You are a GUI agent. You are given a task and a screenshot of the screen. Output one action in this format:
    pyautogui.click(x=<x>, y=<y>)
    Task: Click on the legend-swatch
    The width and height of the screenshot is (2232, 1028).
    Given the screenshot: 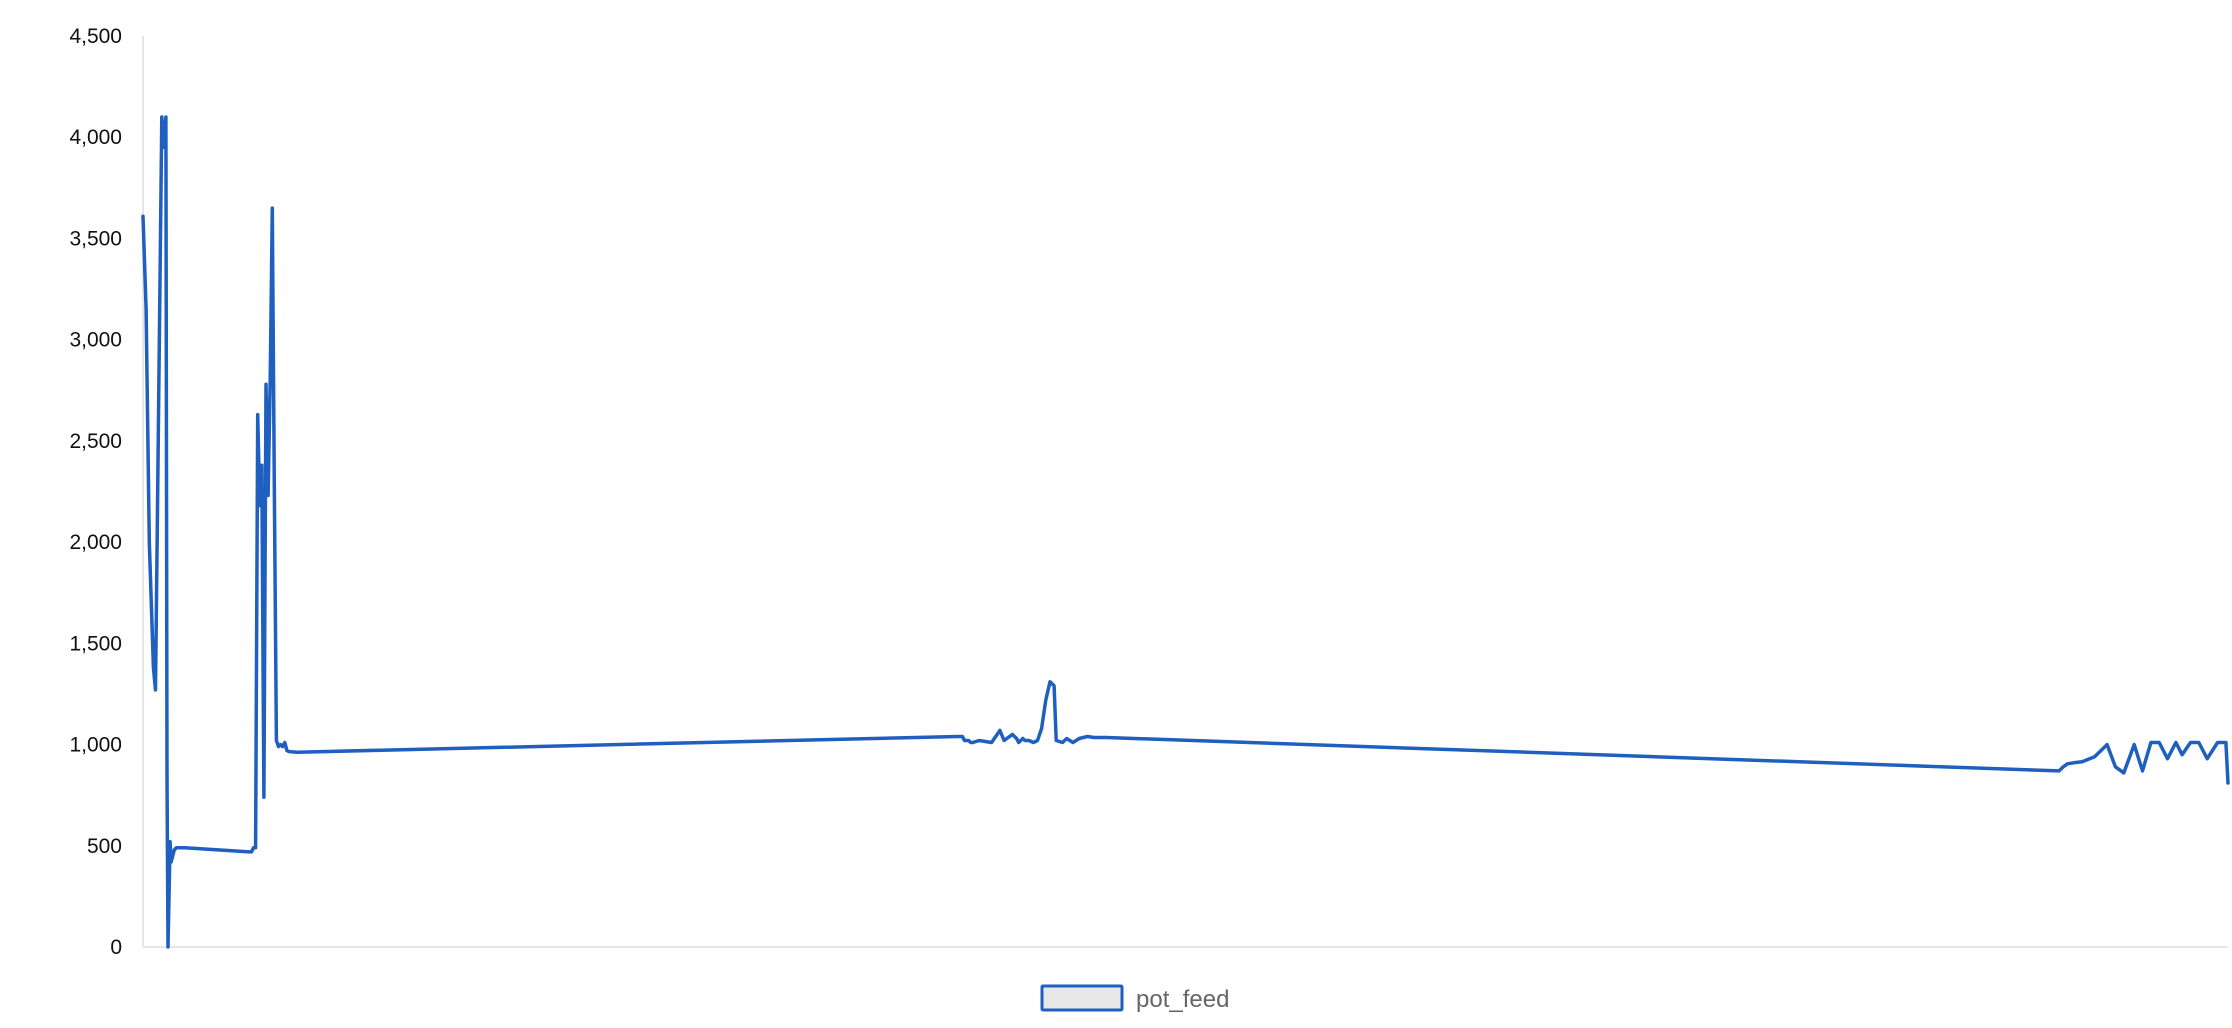 What is the action you would take?
    pyautogui.click(x=1082, y=998)
    